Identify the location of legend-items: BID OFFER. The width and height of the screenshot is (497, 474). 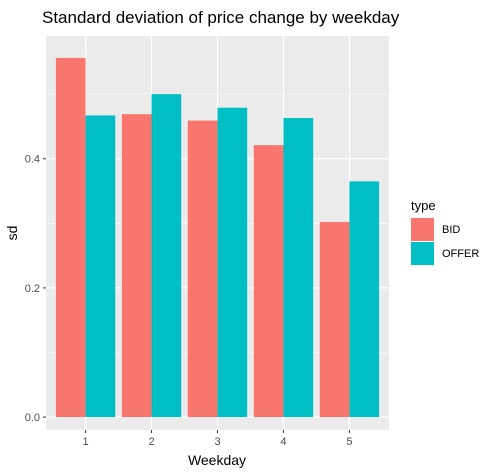
(445, 241).